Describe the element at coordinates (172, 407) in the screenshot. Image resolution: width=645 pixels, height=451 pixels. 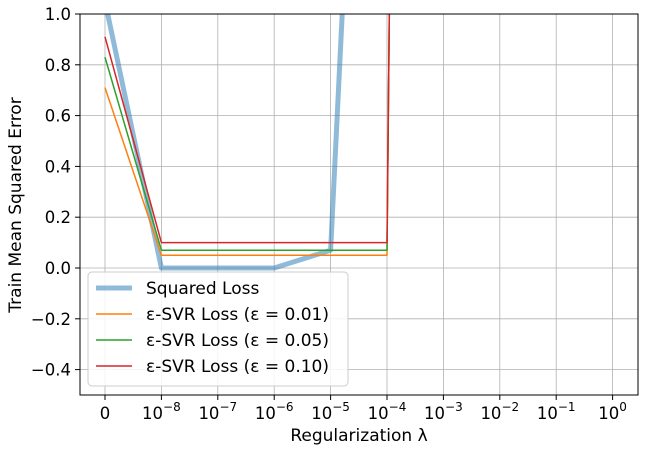
I see `x-tick-exponent: −8` at that location.